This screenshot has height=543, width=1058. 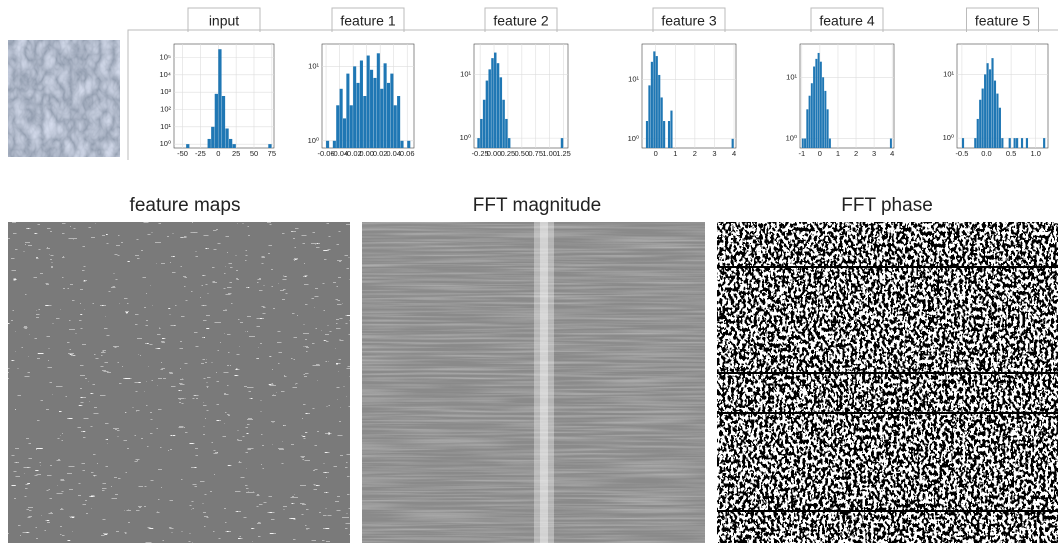 I want to click on x-tick-label: 0.25, so click(x=508, y=153).